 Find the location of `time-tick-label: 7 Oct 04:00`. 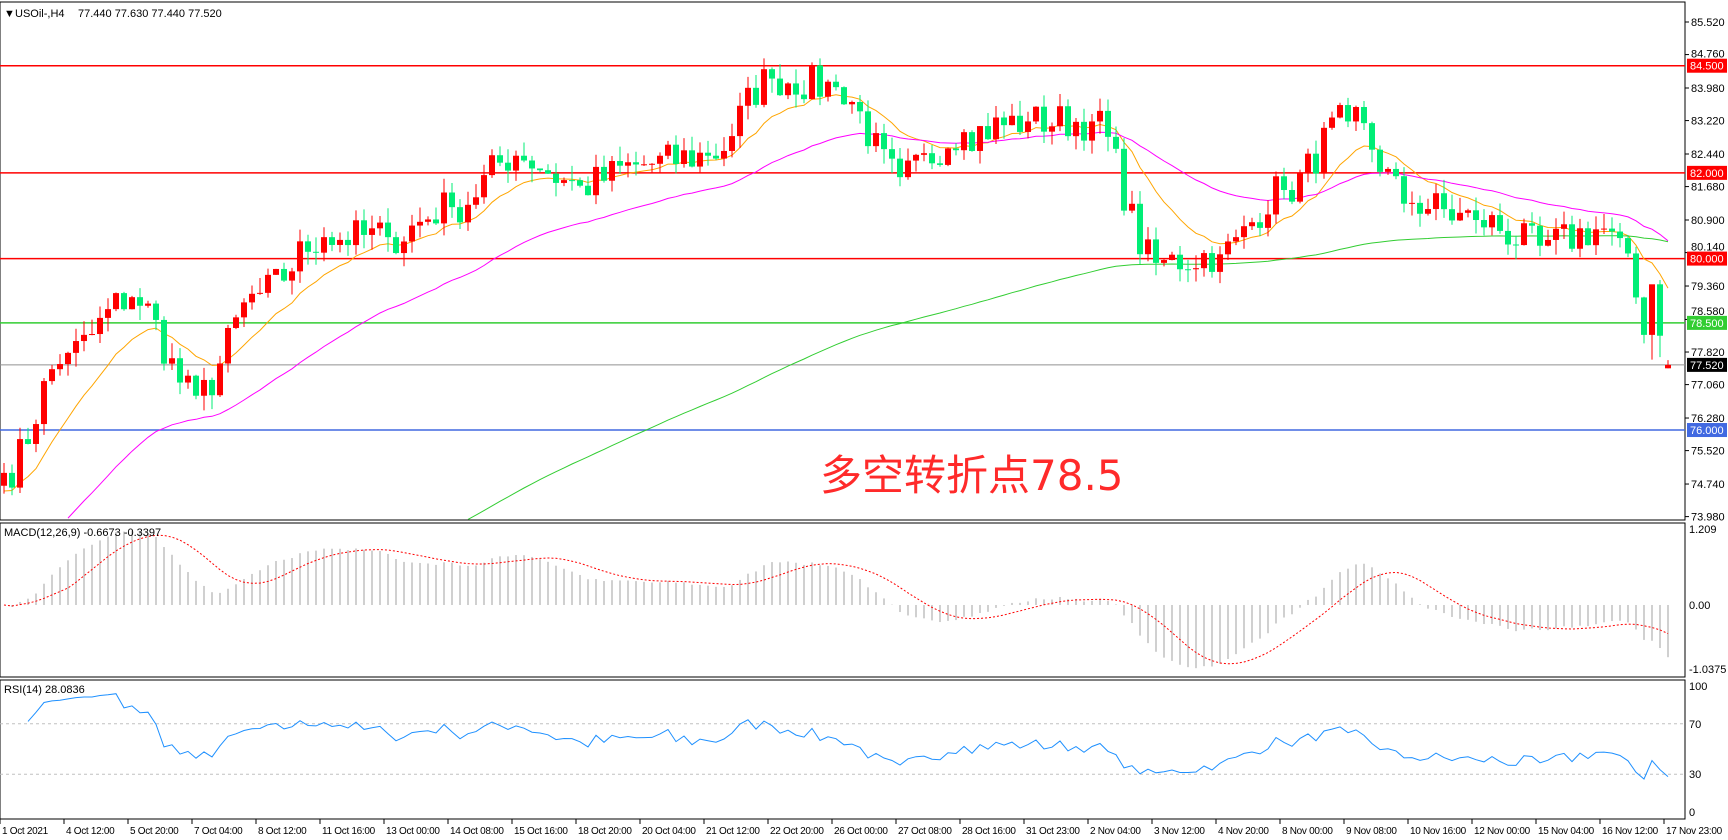

time-tick-label: 7 Oct 04:00 is located at coordinates (218, 831).